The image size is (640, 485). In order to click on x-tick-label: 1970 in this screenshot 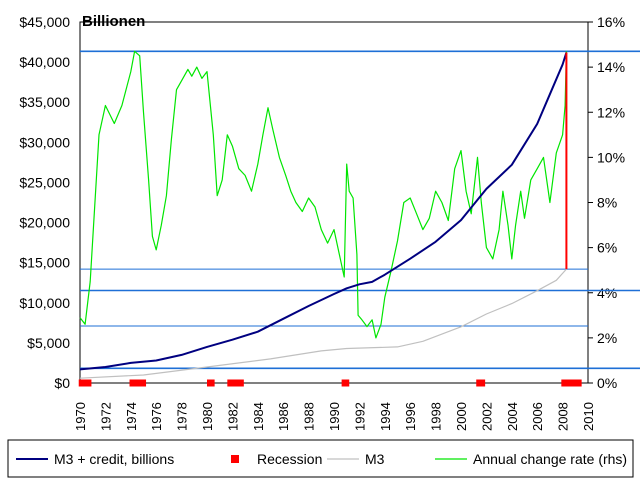, I will do `click(80, 416)`.